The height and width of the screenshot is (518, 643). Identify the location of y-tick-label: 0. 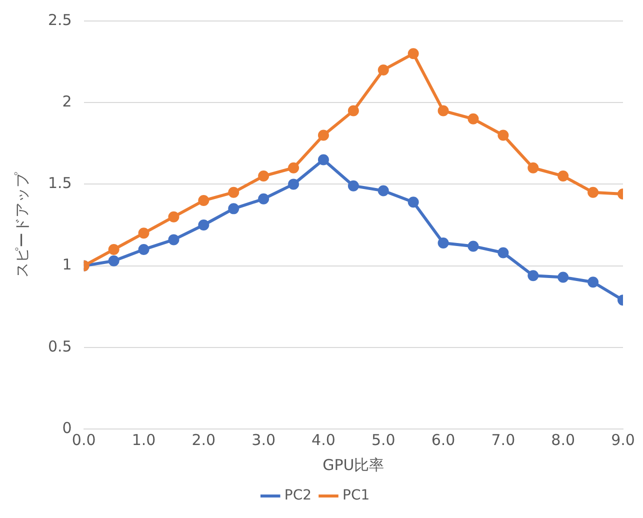
(67, 427).